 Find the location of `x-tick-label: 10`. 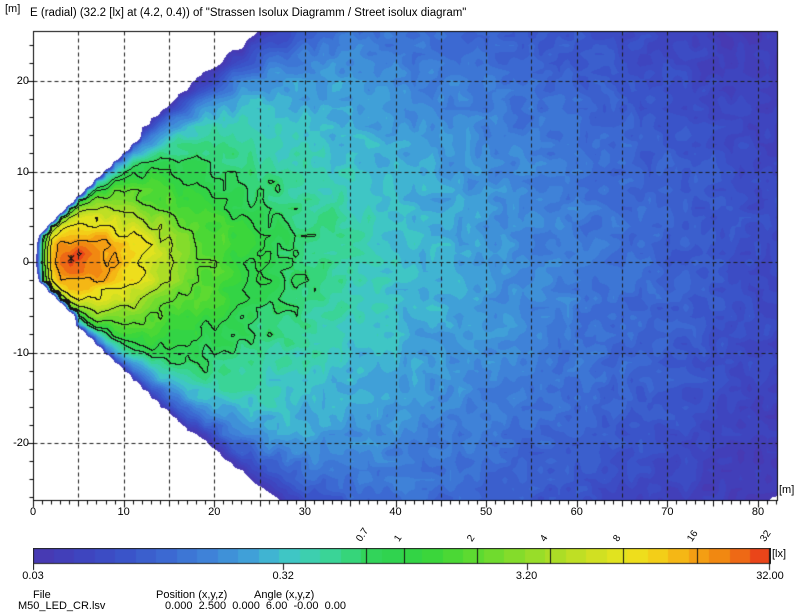

x-tick-label: 10 is located at coordinates (123, 512).